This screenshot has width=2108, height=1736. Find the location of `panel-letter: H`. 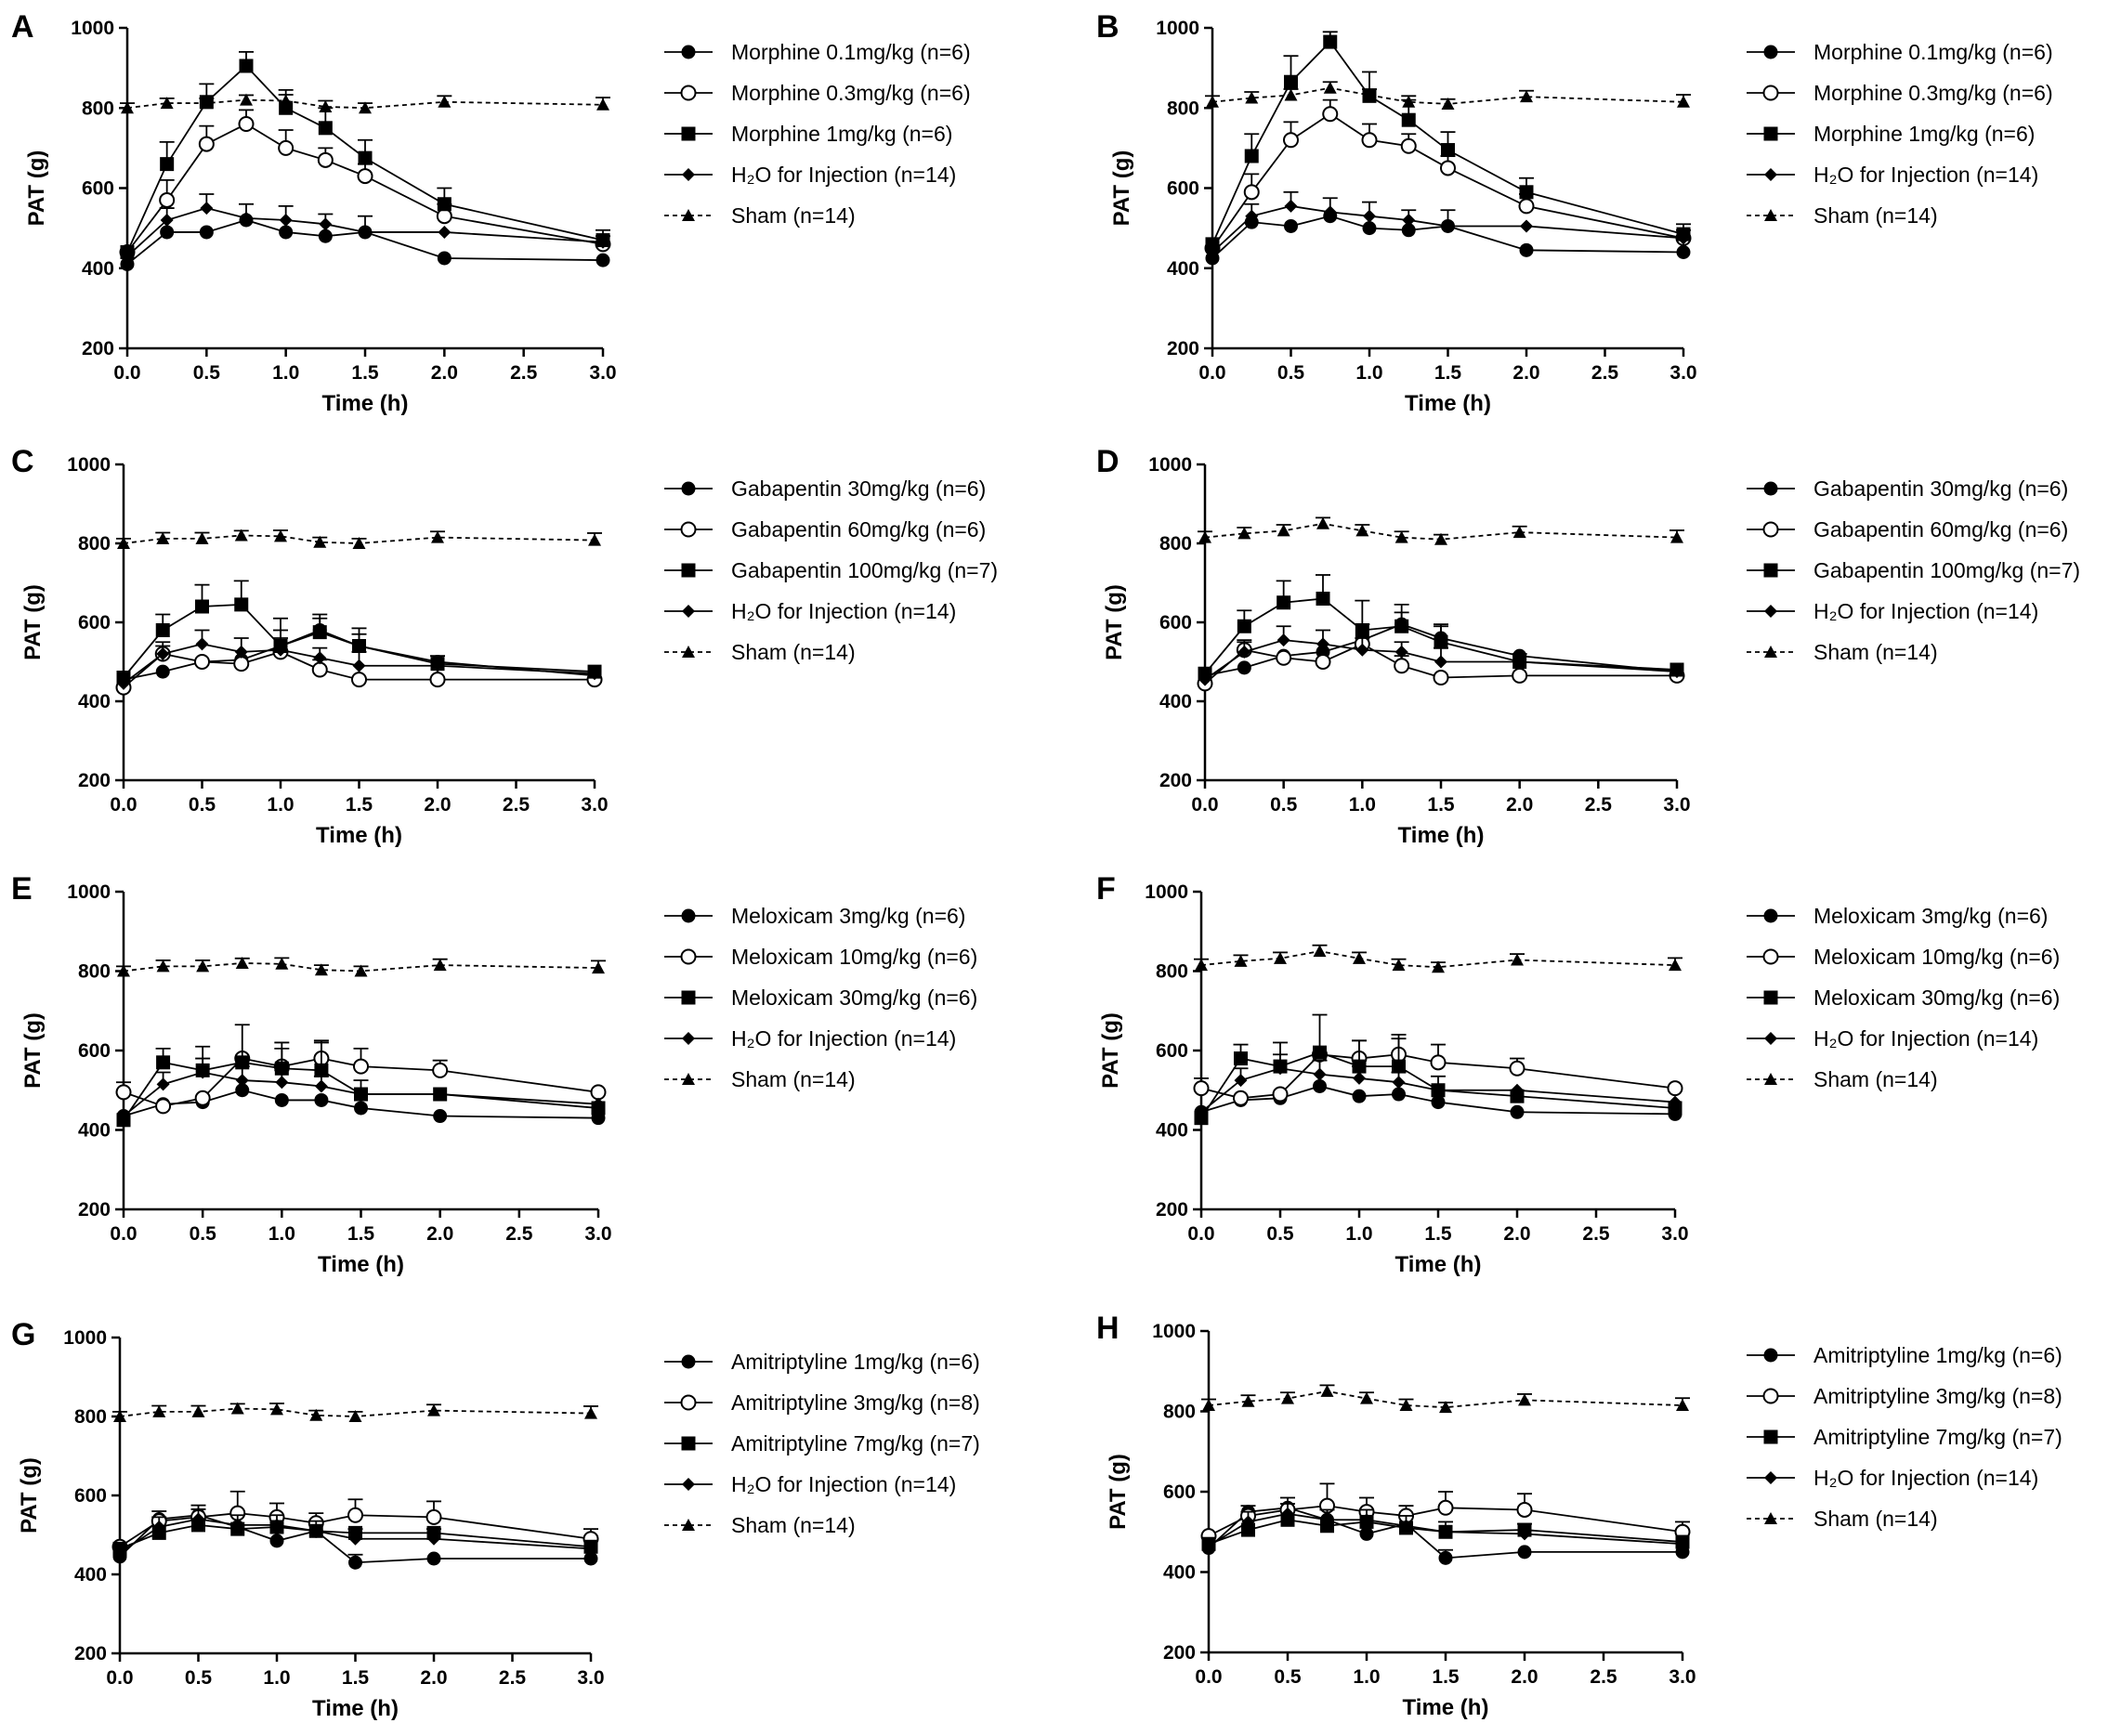

panel-letter: H is located at coordinates (1107, 1328).